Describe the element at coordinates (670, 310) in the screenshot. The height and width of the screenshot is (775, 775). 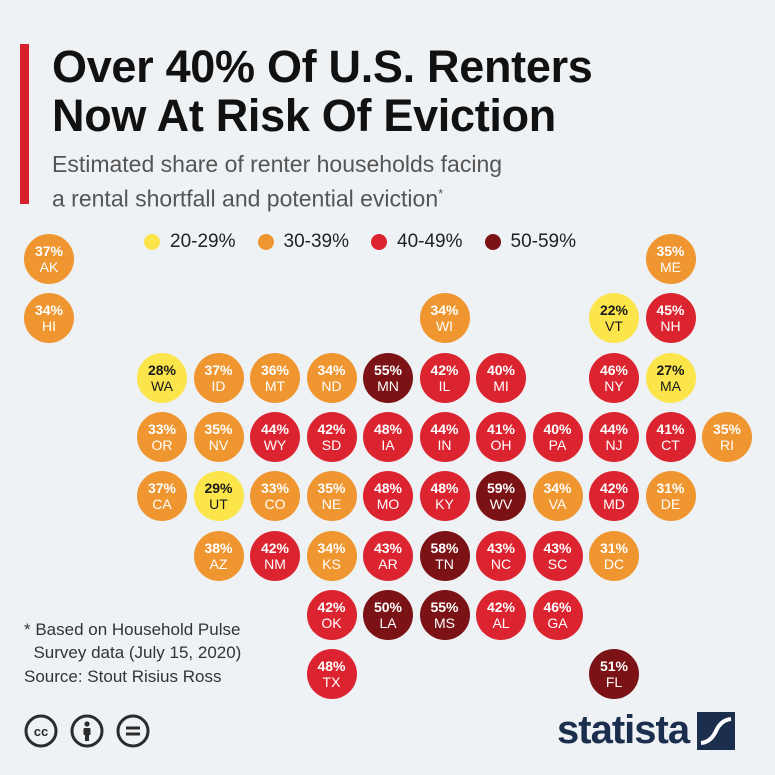
I see `state-value: 45%` at that location.